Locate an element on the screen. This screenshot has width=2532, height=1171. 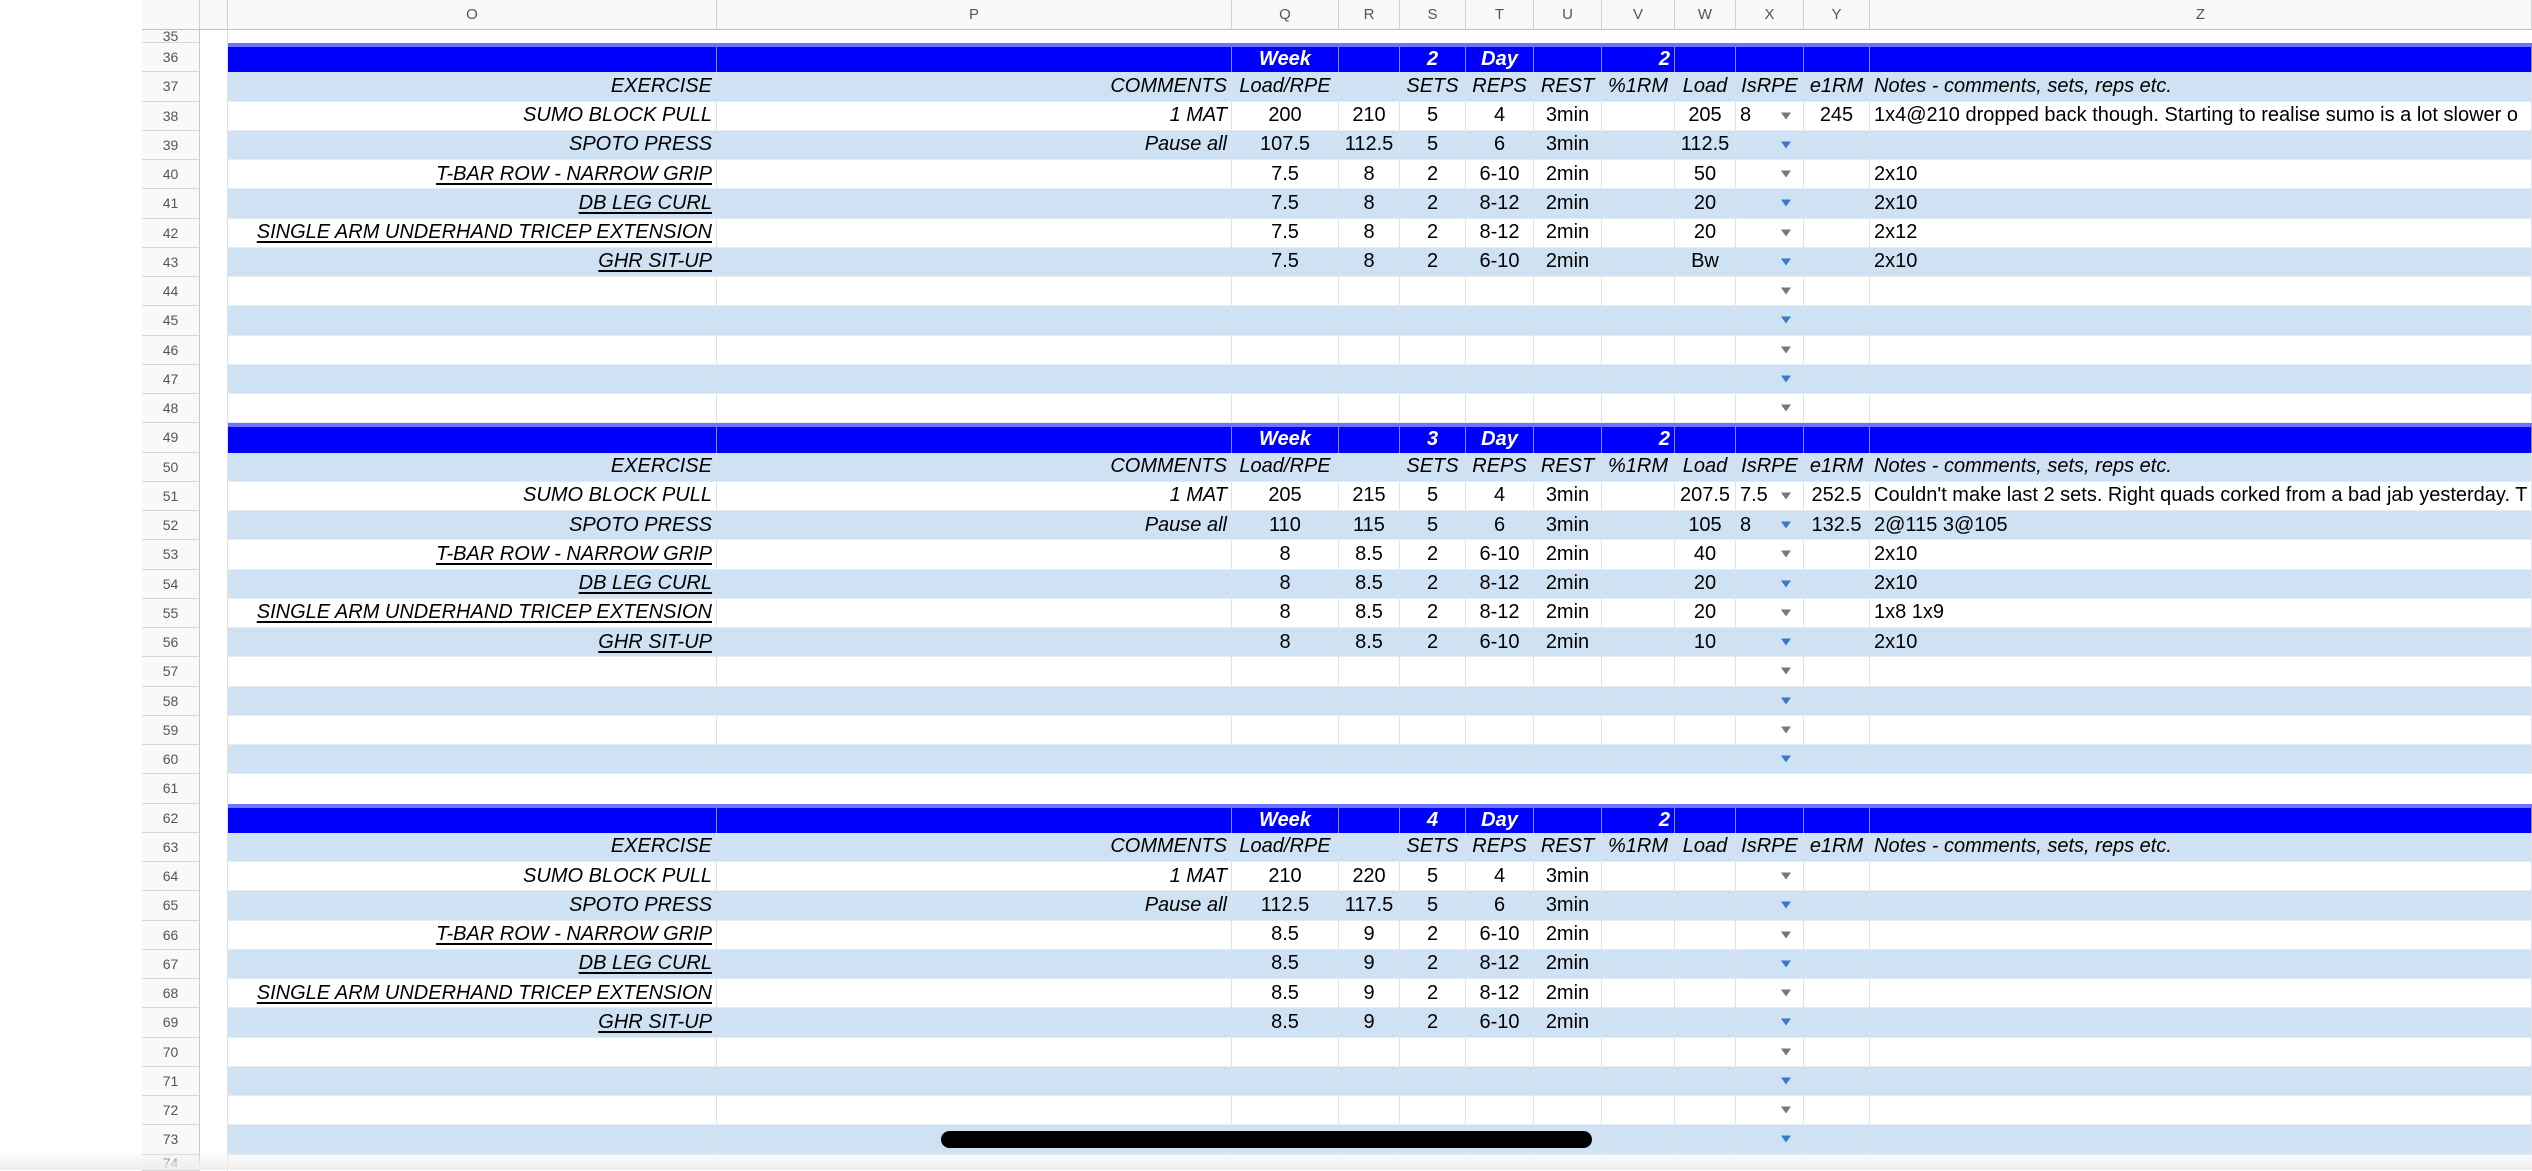
comments-cell: 1 MAT is located at coordinates (974, 496).